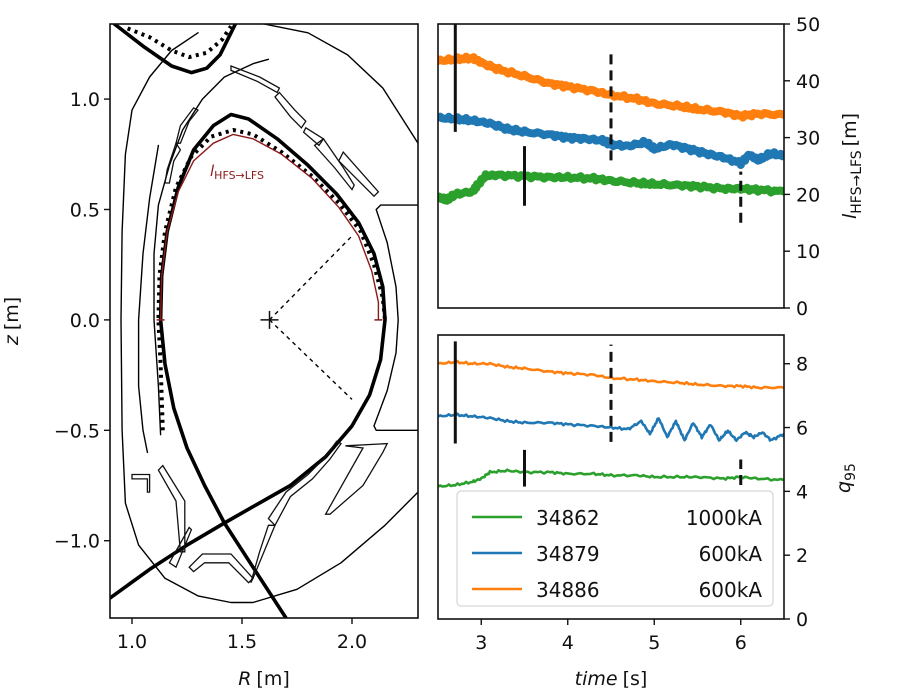 This screenshot has width=899, height=698. I want to click on q95-ytick-label: 6, so click(802, 429).